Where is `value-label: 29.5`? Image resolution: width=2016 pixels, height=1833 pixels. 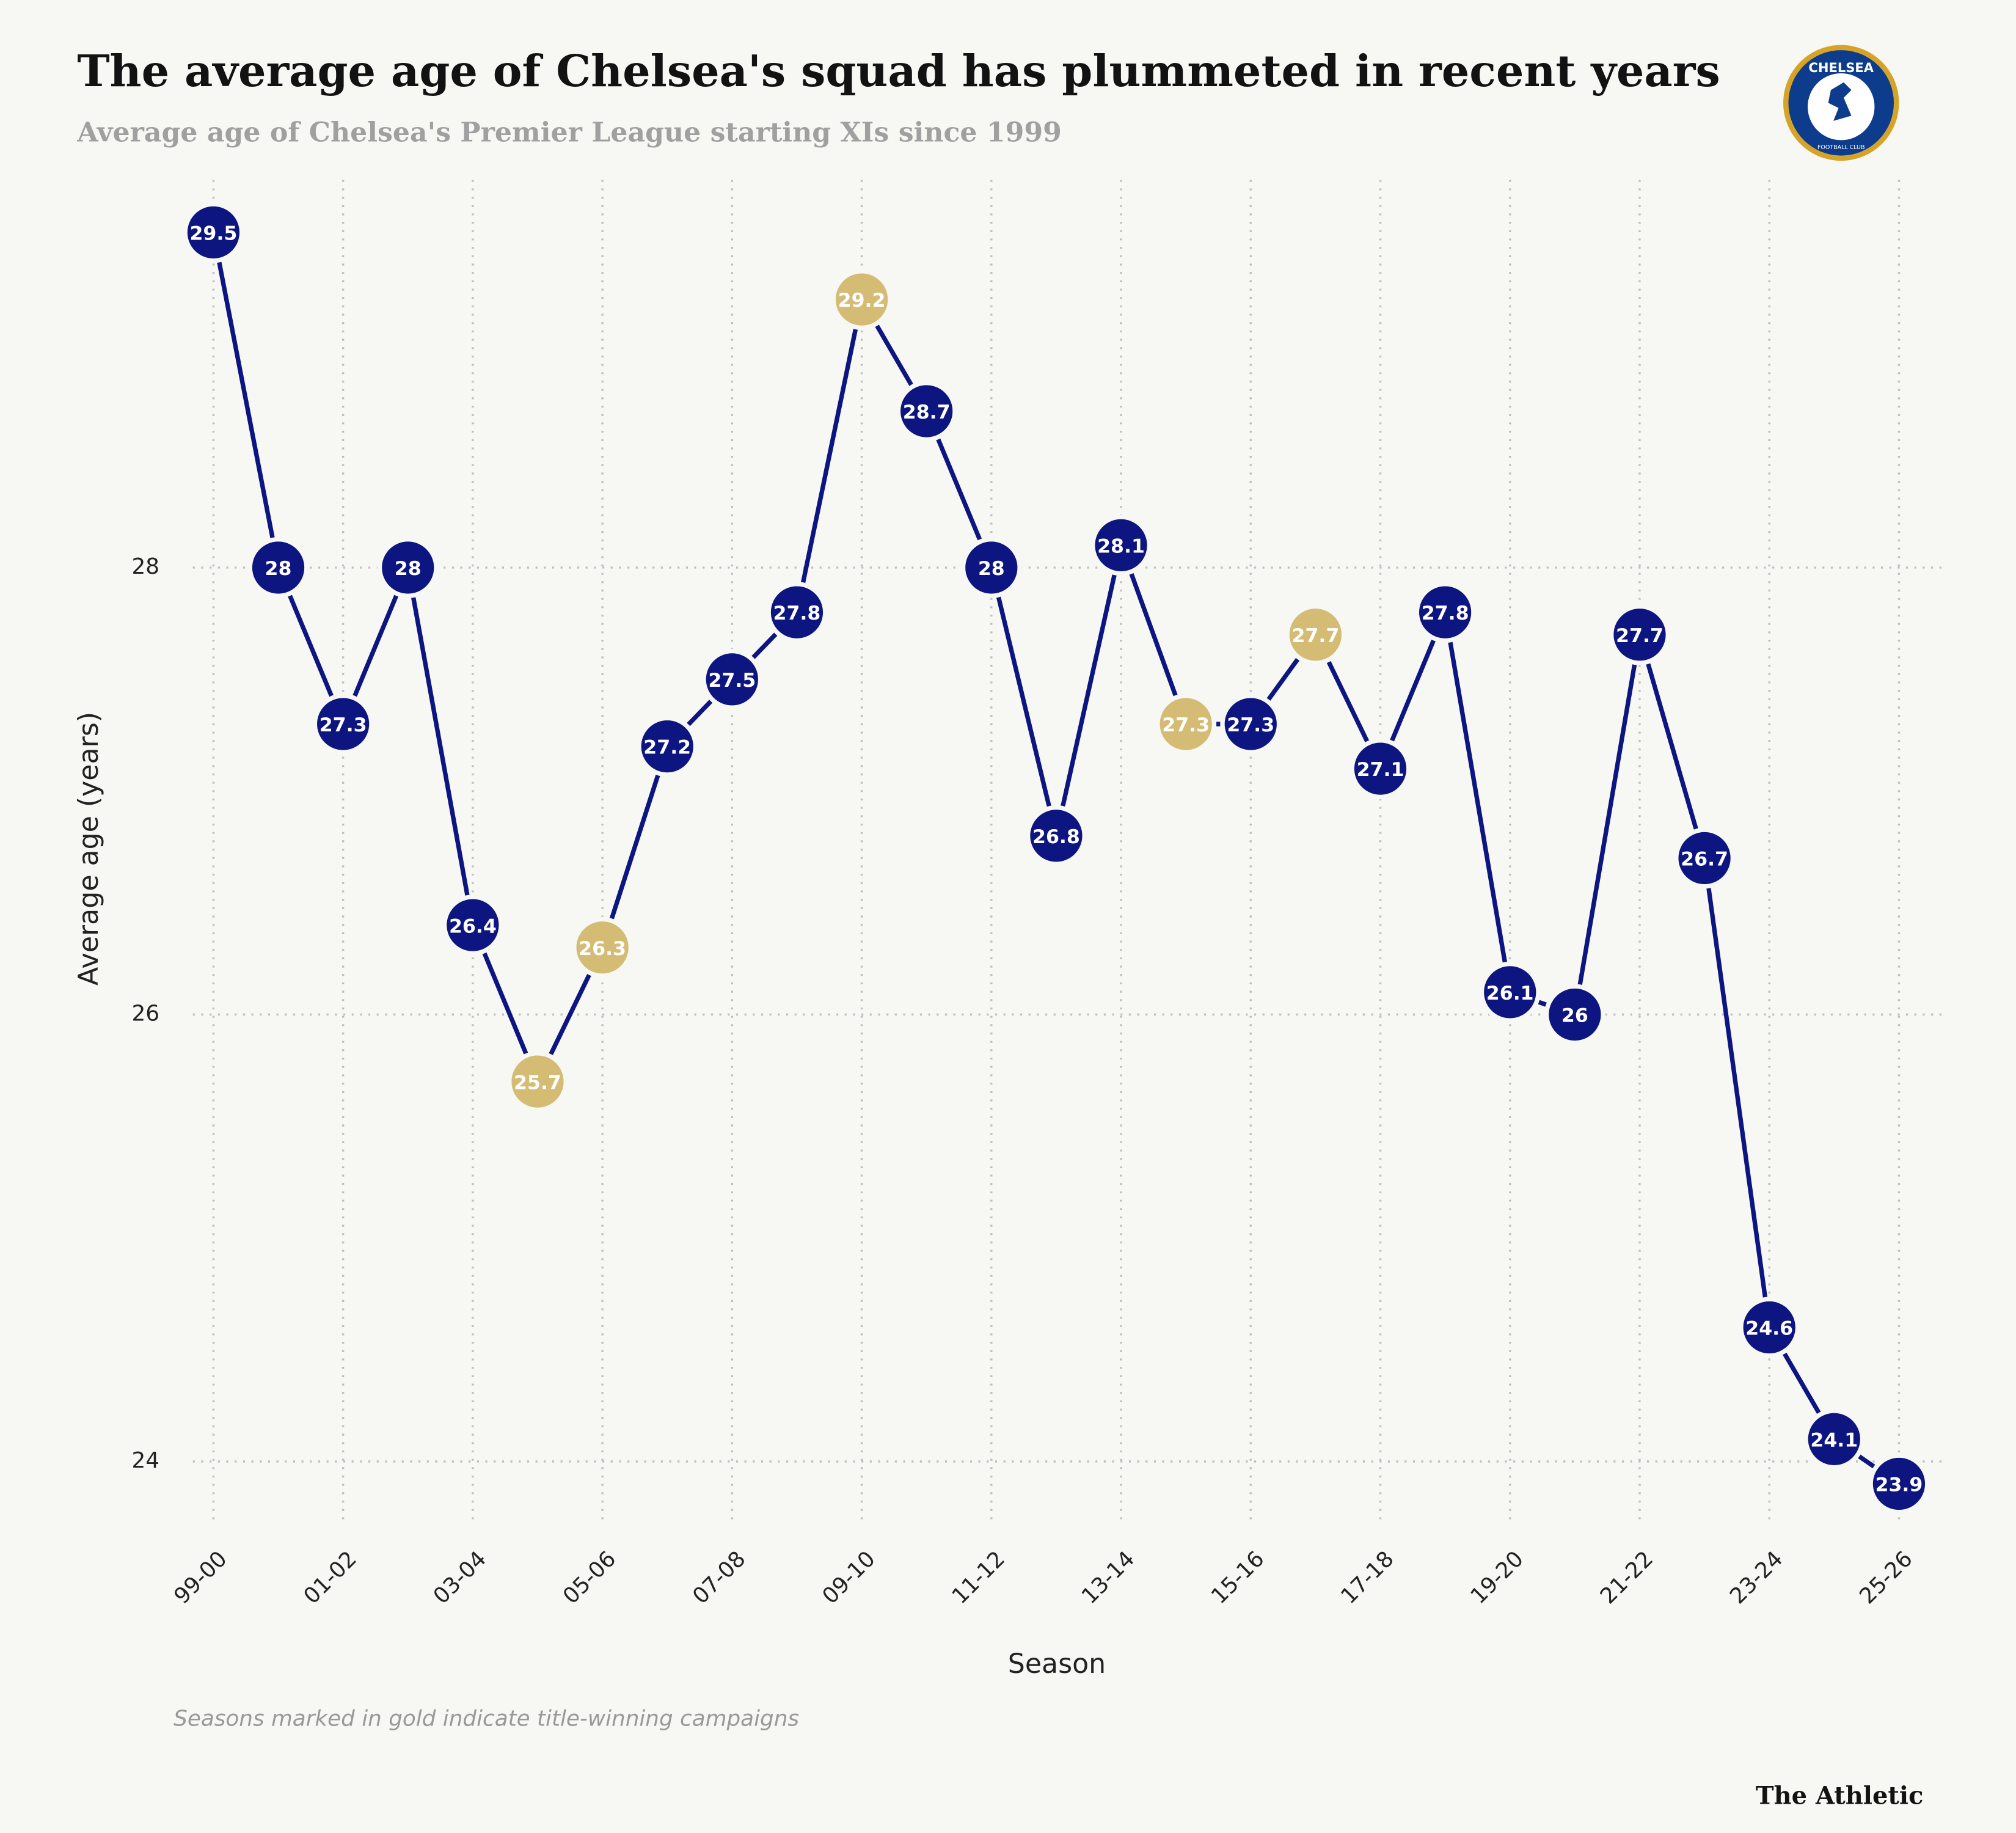
value-label: 29.5 is located at coordinates (213, 234).